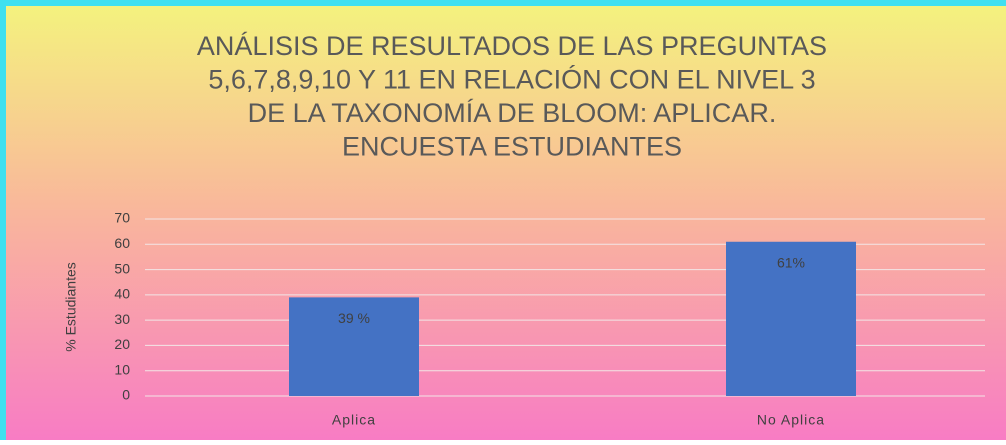 The height and width of the screenshot is (445, 1006). What do you see at coordinates (126, 395) in the screenshot?
I see `y-tick-label: 0` at bounding box center [126, 395].